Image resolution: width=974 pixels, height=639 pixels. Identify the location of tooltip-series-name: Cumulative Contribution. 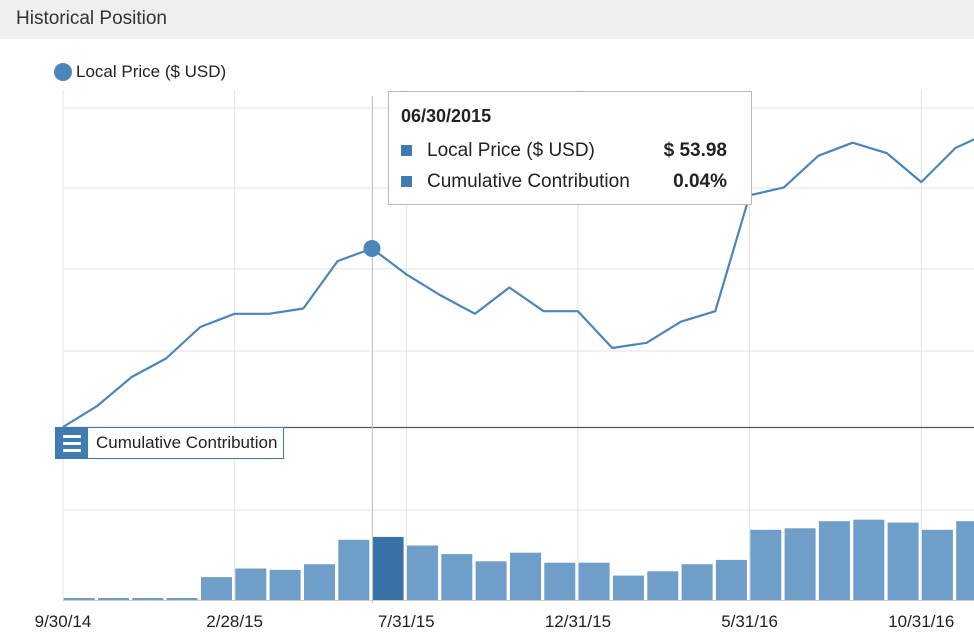
(528, 181).